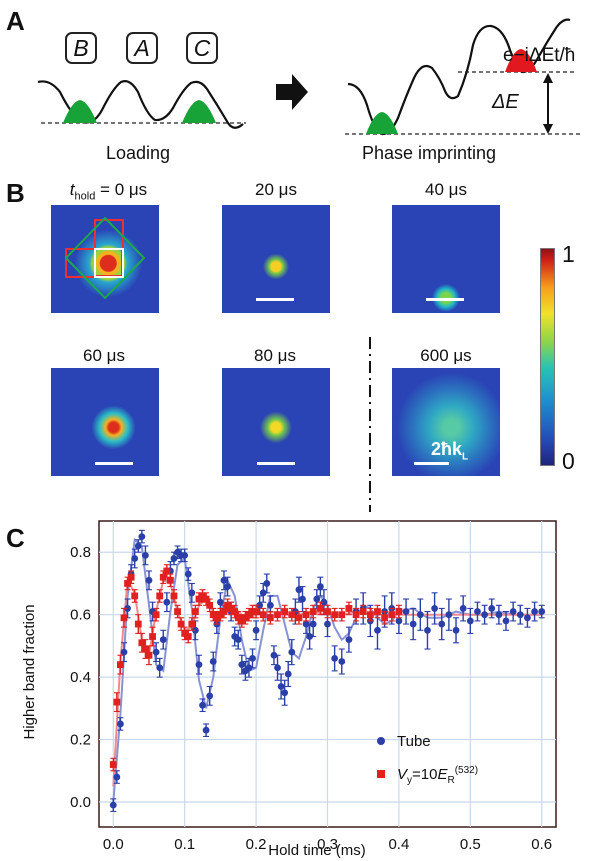 The height and width of the screenshot is (861, 593). I want to click on site-c-box: C, so click(202, 48).